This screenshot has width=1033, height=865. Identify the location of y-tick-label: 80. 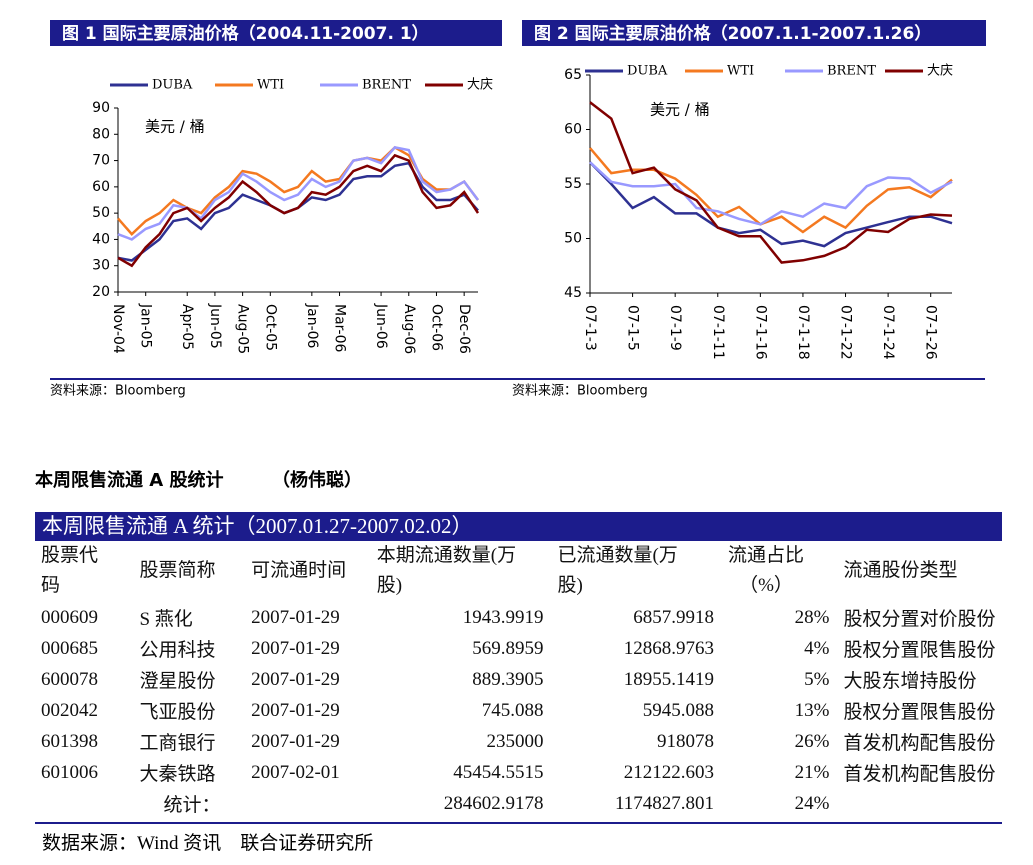
(101, 134).